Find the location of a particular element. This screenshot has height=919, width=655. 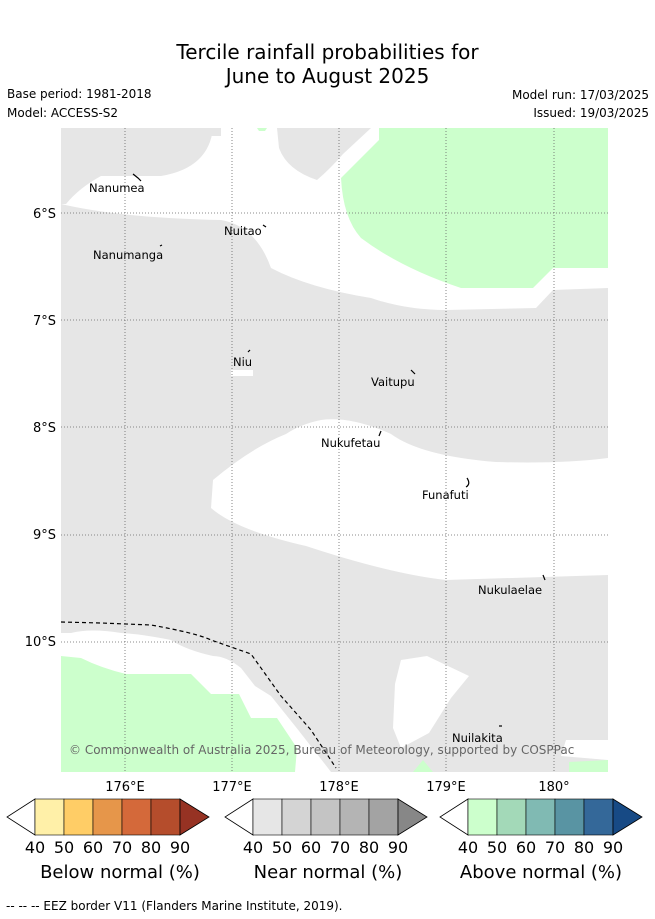

lat-tick-9s: 9°S is located at coordinates (44, 535).